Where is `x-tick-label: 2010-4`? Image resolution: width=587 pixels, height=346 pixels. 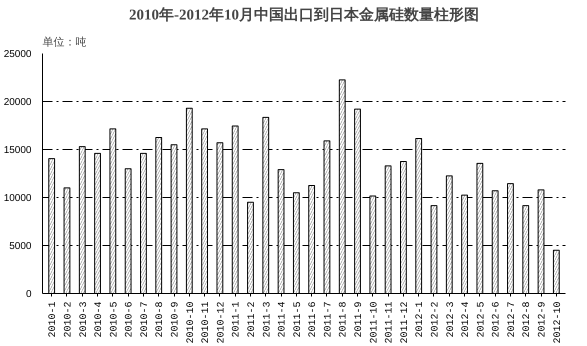
x-tick-label: 2010-4 is located at coordinates (100, 319).